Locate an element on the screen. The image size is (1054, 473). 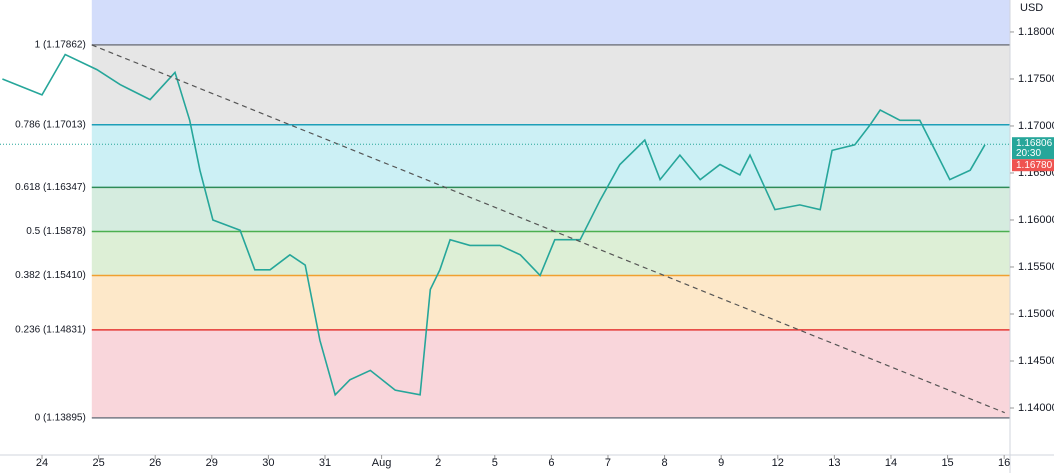
x-tick-label: 5 is located at coordinates (495, 463).